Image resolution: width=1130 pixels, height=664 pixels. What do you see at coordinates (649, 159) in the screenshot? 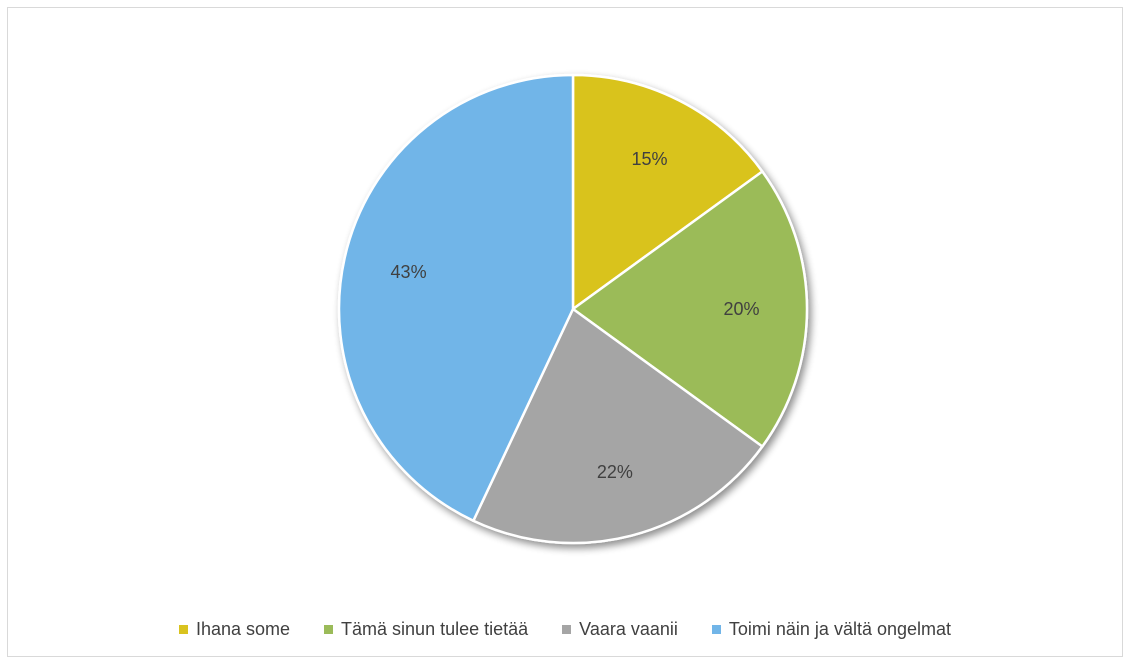
I see `slice-data-label: 15%` at bounding box center [649, 159].